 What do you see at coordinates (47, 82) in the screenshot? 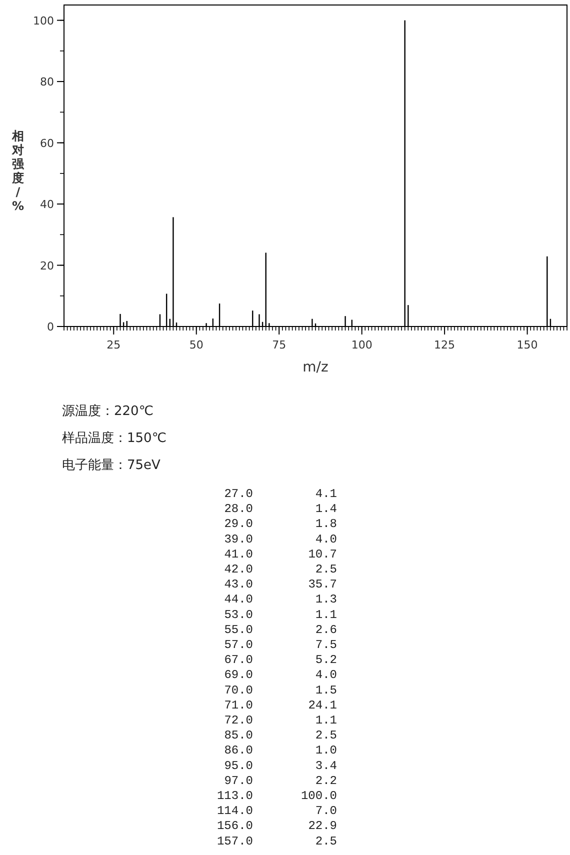
I see `y-tick-label: 80` at bounding box center [47, 82].